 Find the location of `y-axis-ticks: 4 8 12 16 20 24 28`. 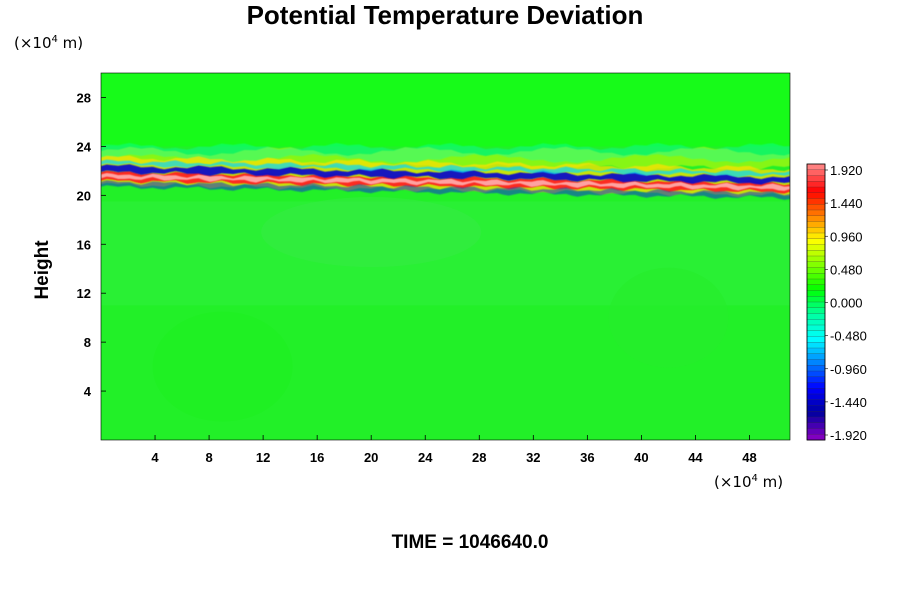

y-axis-ticks: 4 8 12 16 20 24 28 is located at coordinates (91, 244).